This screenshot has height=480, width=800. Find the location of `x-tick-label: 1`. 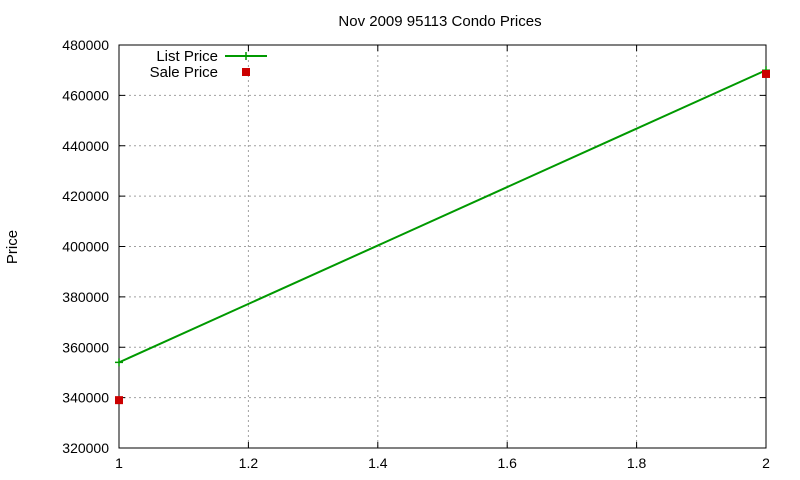

x-tick-label: 1 is located at coordinates (119, 463).